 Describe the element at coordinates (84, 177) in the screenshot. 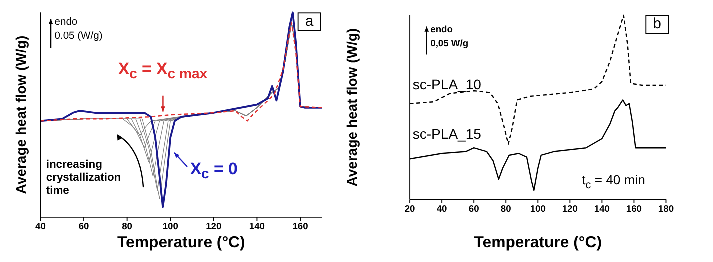

I see `annotation: increasing crystallization time` at that location.